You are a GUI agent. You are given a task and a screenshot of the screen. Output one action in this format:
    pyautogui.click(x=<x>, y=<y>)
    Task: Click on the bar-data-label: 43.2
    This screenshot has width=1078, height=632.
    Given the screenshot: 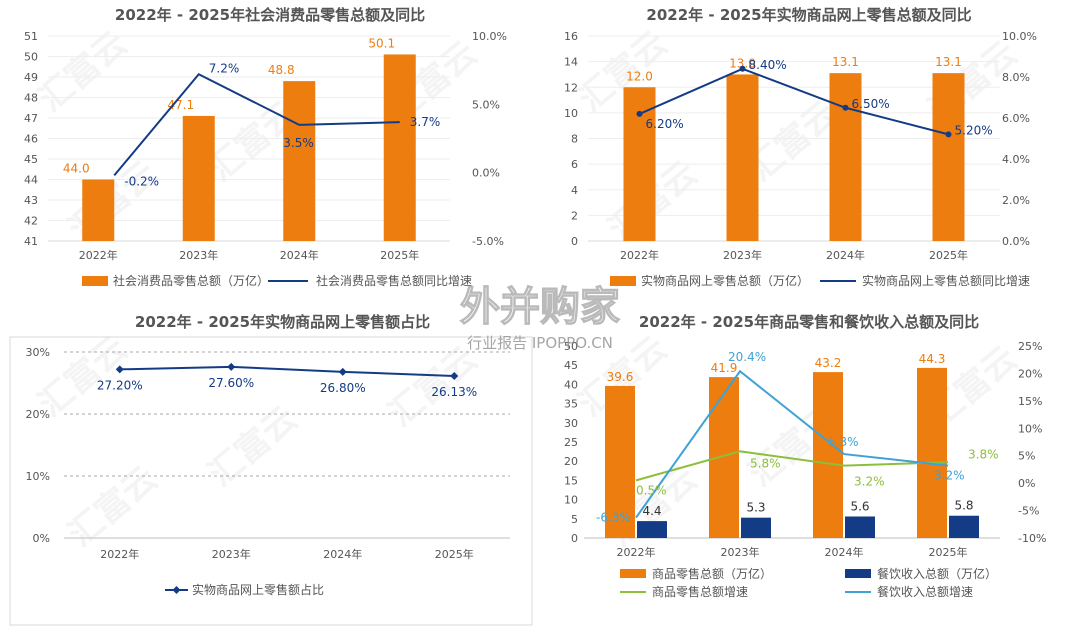 What is the action you would take?
    pyautogui.click(x=828, y=363)
    